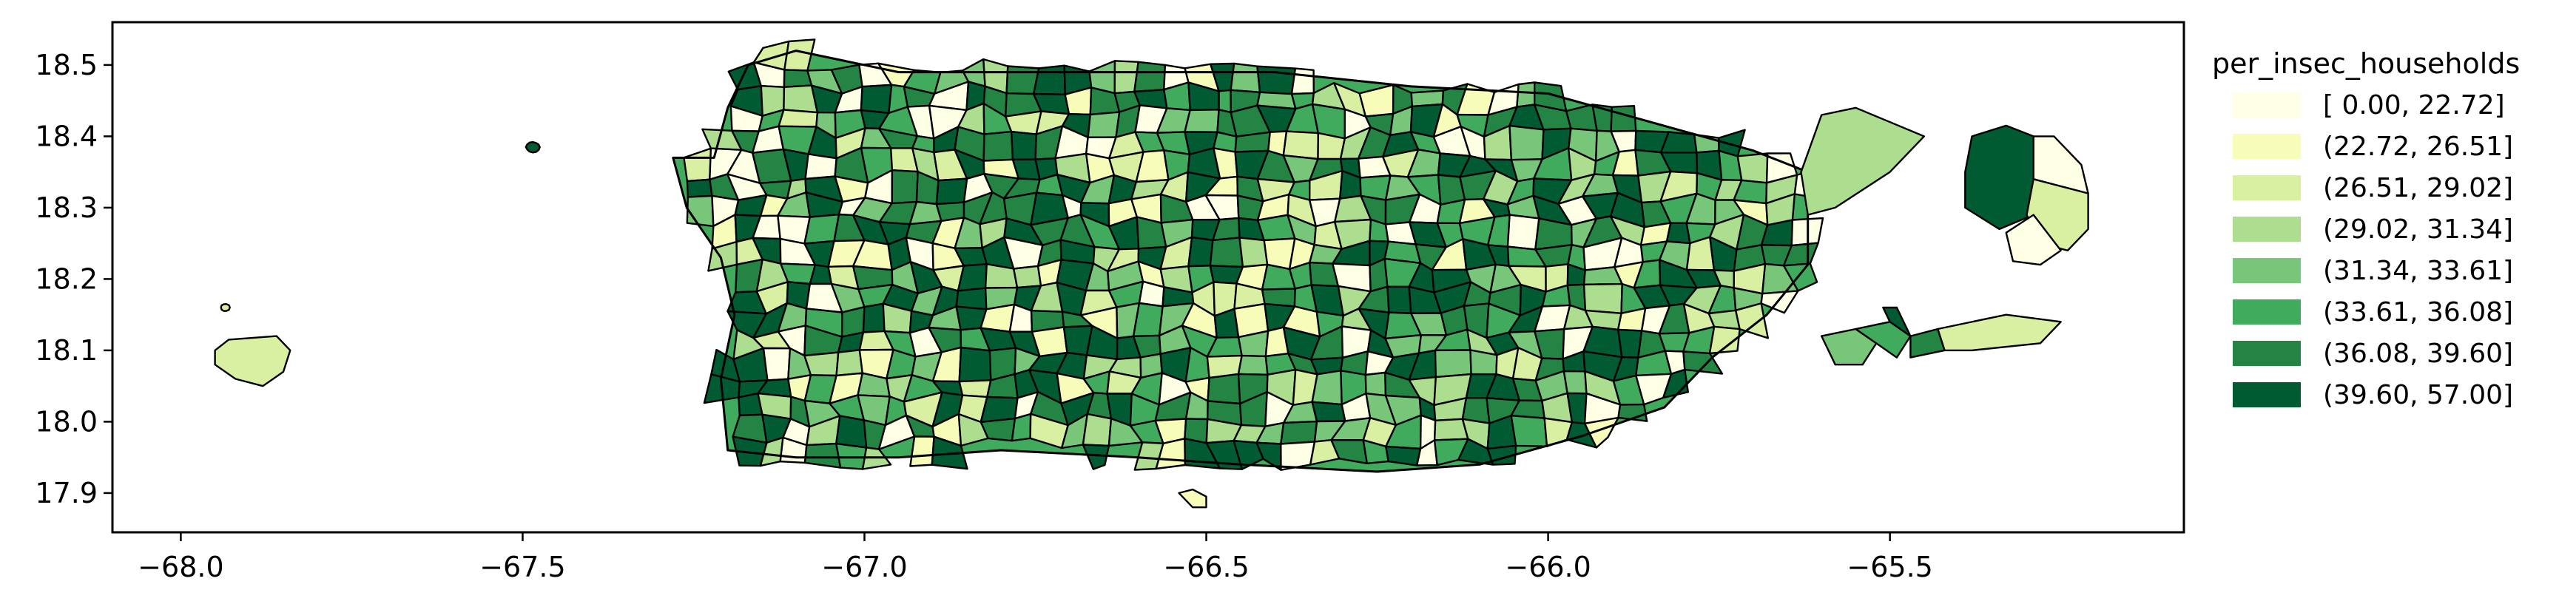 The height and width of the screenshot is (604, 2576). What do you see at coordinates (2414, 105) in the screenshot?
I see `legend-label: [ 0.00, 22.72]` at bounding box center [2414, 105].